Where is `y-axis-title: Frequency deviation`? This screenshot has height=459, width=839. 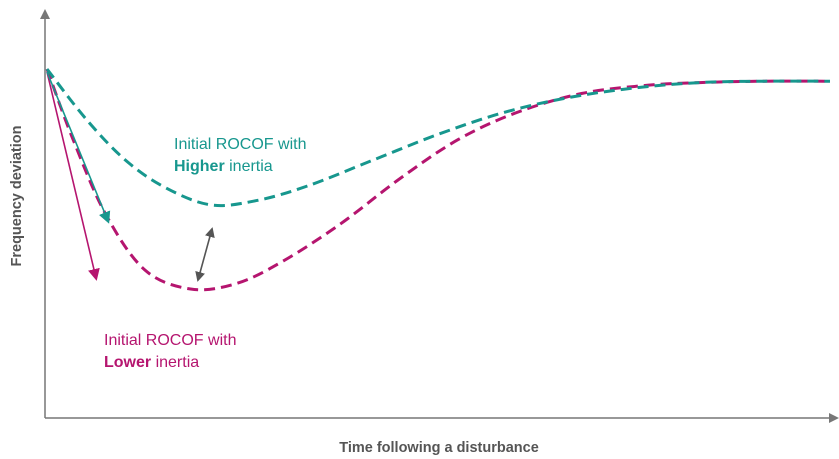 y-axis-title: Frequency deviation is located at coordinates (17, 195).